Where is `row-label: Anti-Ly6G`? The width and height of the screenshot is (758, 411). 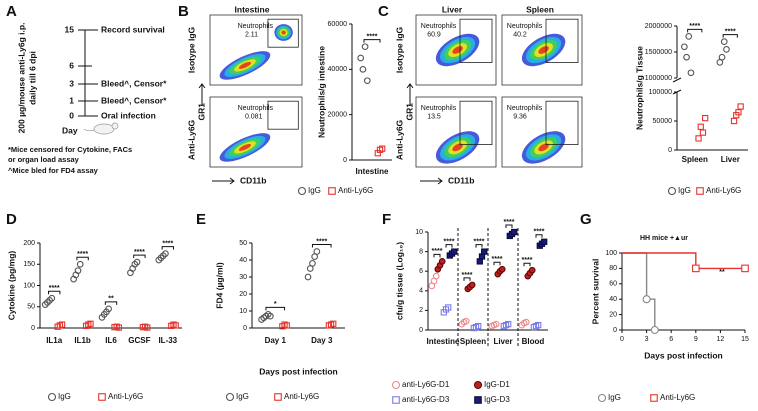
row-label: Anti-Ly6G is located at coordinates (191, 139).